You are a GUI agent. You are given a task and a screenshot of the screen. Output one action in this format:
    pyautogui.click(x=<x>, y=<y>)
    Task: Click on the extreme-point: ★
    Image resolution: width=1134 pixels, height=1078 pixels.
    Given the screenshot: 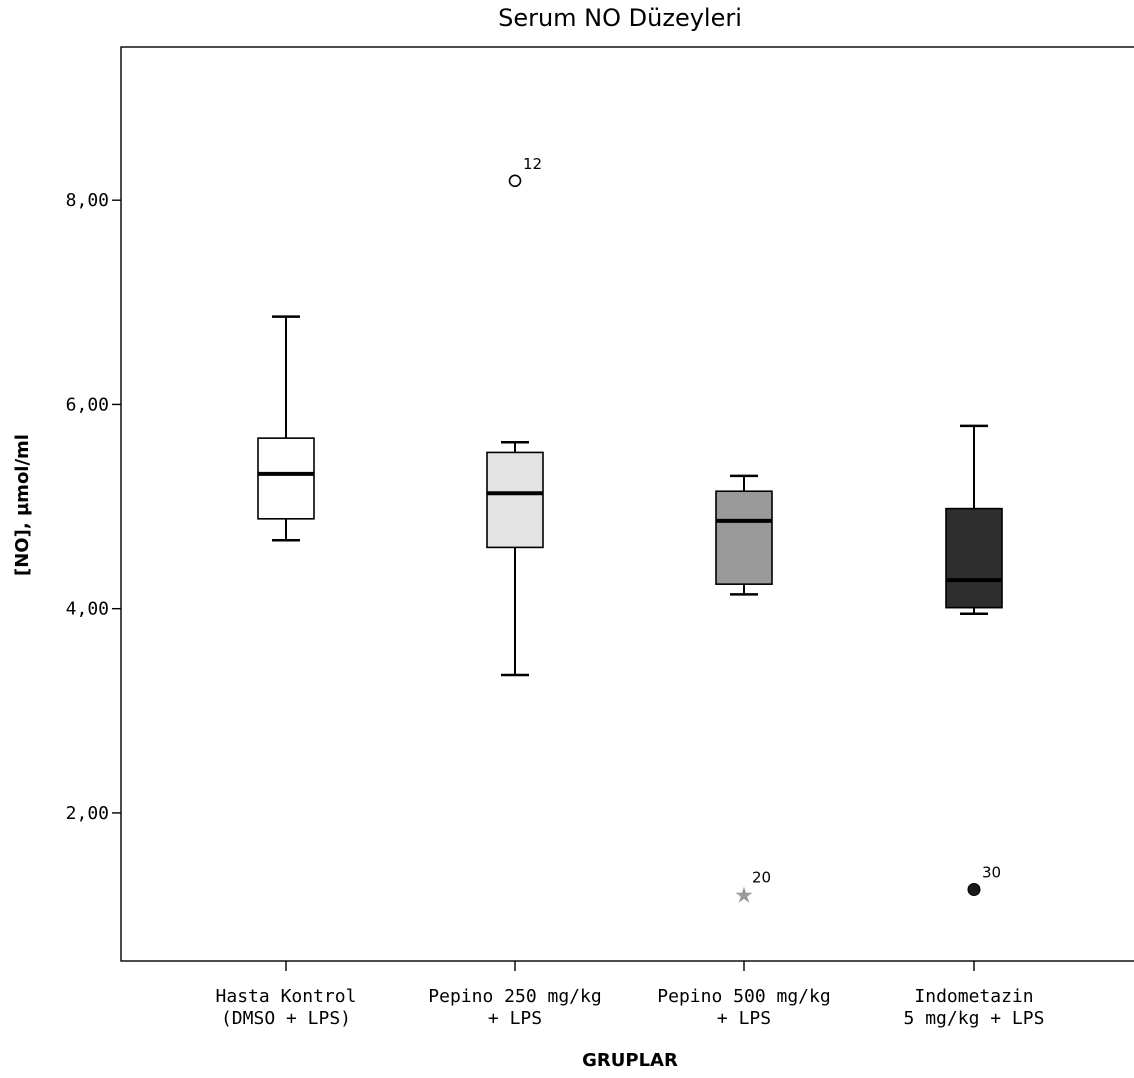 What is the action you would take?
    pyautogui.click(x=744, y=896)
    